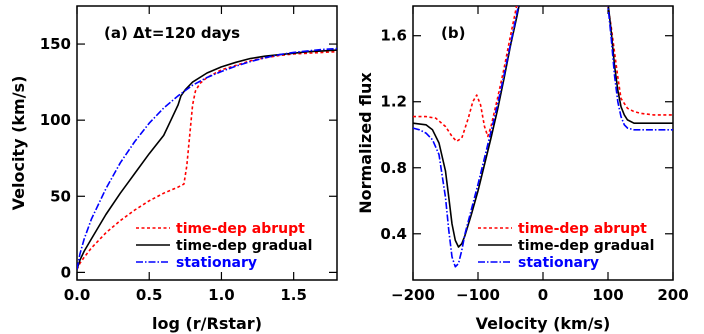 The image size is (704, 334). Describe the element at coordinates (393, 168) in the screenshot. I see `y-tick-label: 0.8` at that location.